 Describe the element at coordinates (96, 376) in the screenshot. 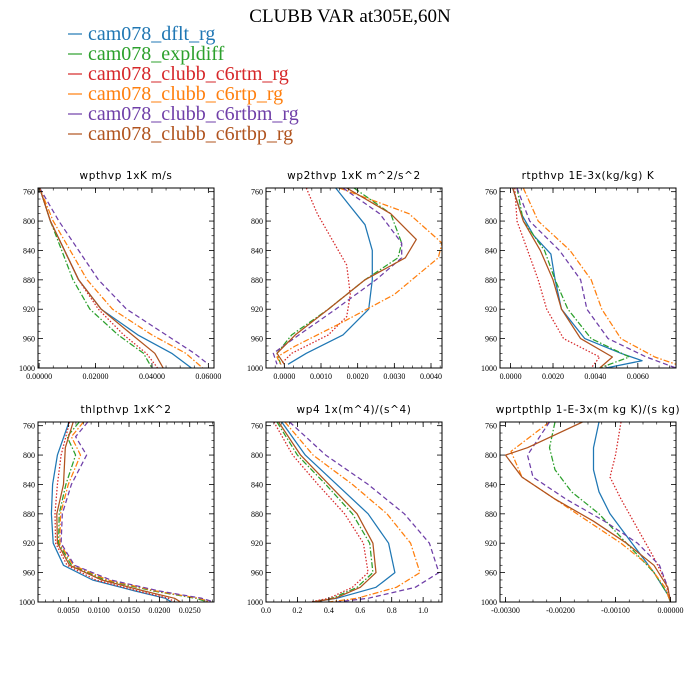

I see `x-tick-label: 0.02000` at that location.